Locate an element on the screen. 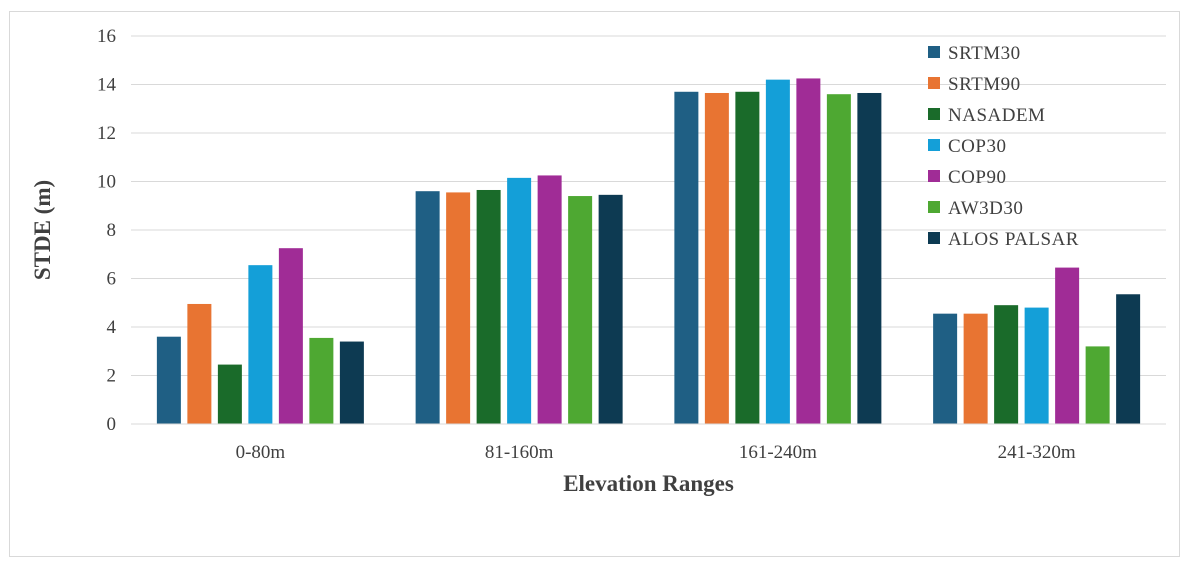 Image resolution: width=1189 pixels, height=564 pixels. legend-label: SRTM90 is located at coordinates (984, 84).